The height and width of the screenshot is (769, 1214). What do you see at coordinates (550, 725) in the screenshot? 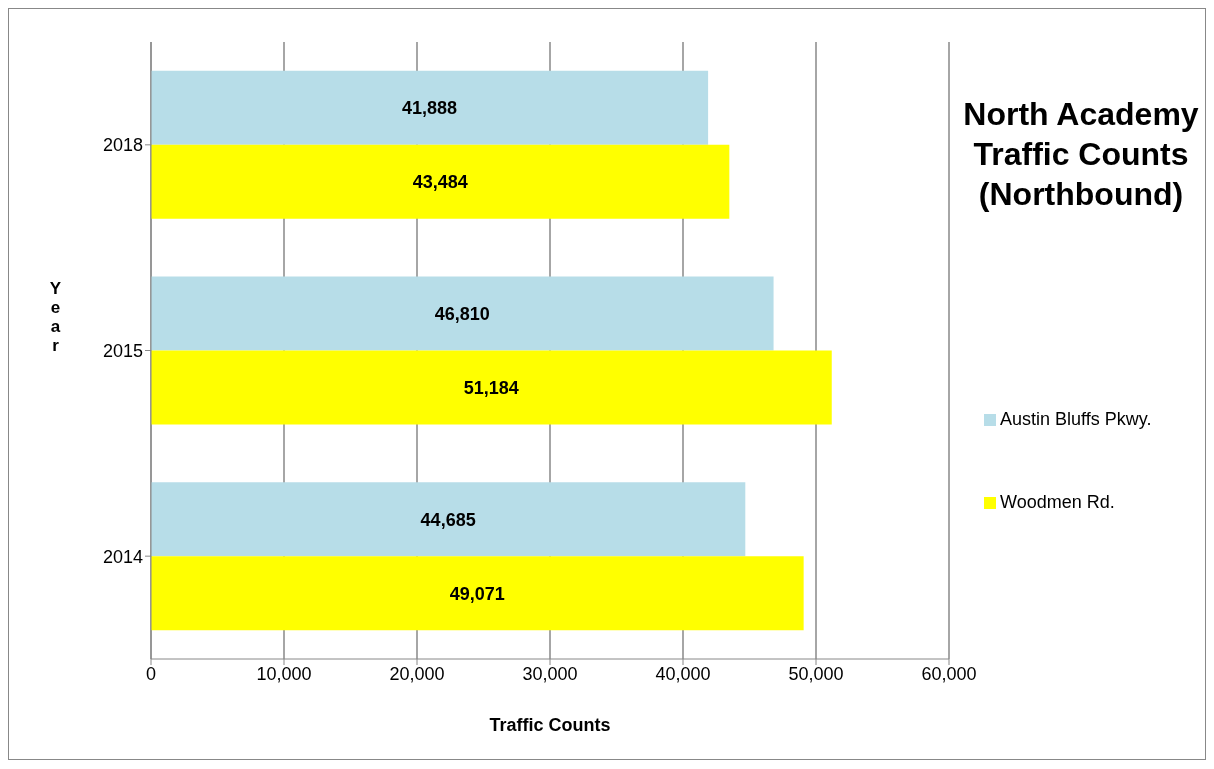
I see `x-axis-title: Traffic Counts` at bounding box center [550, 725].